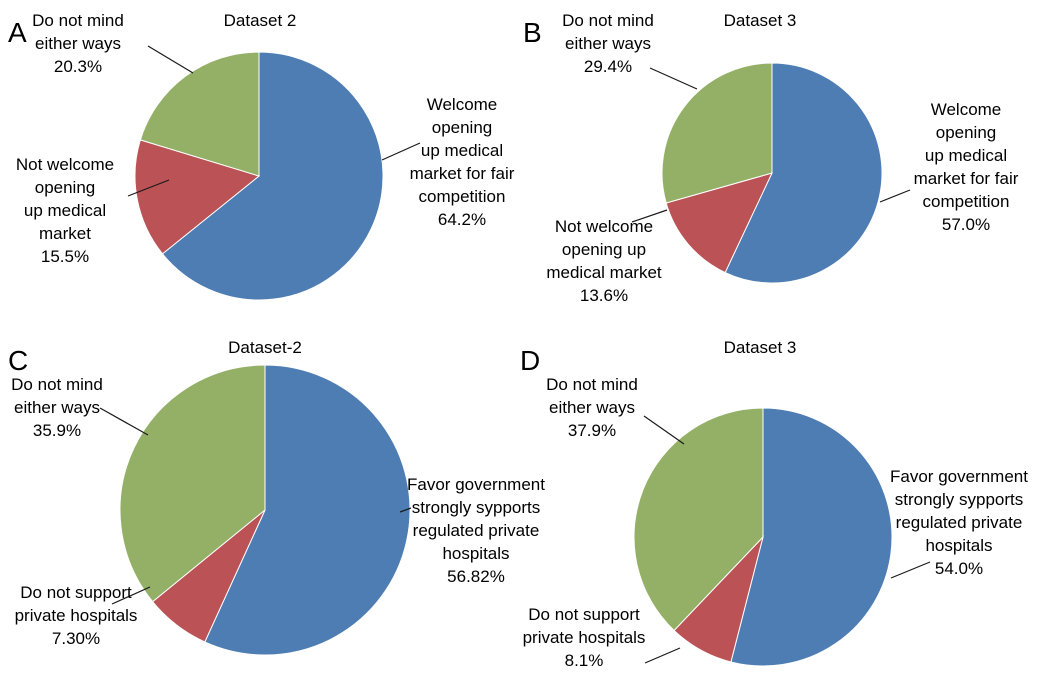 The image size is (1039, 677). What do you see at coordinates (966, 224) in the screenshot?
I see `data-label-value: 57.0%` at bounding box center [966, 224].